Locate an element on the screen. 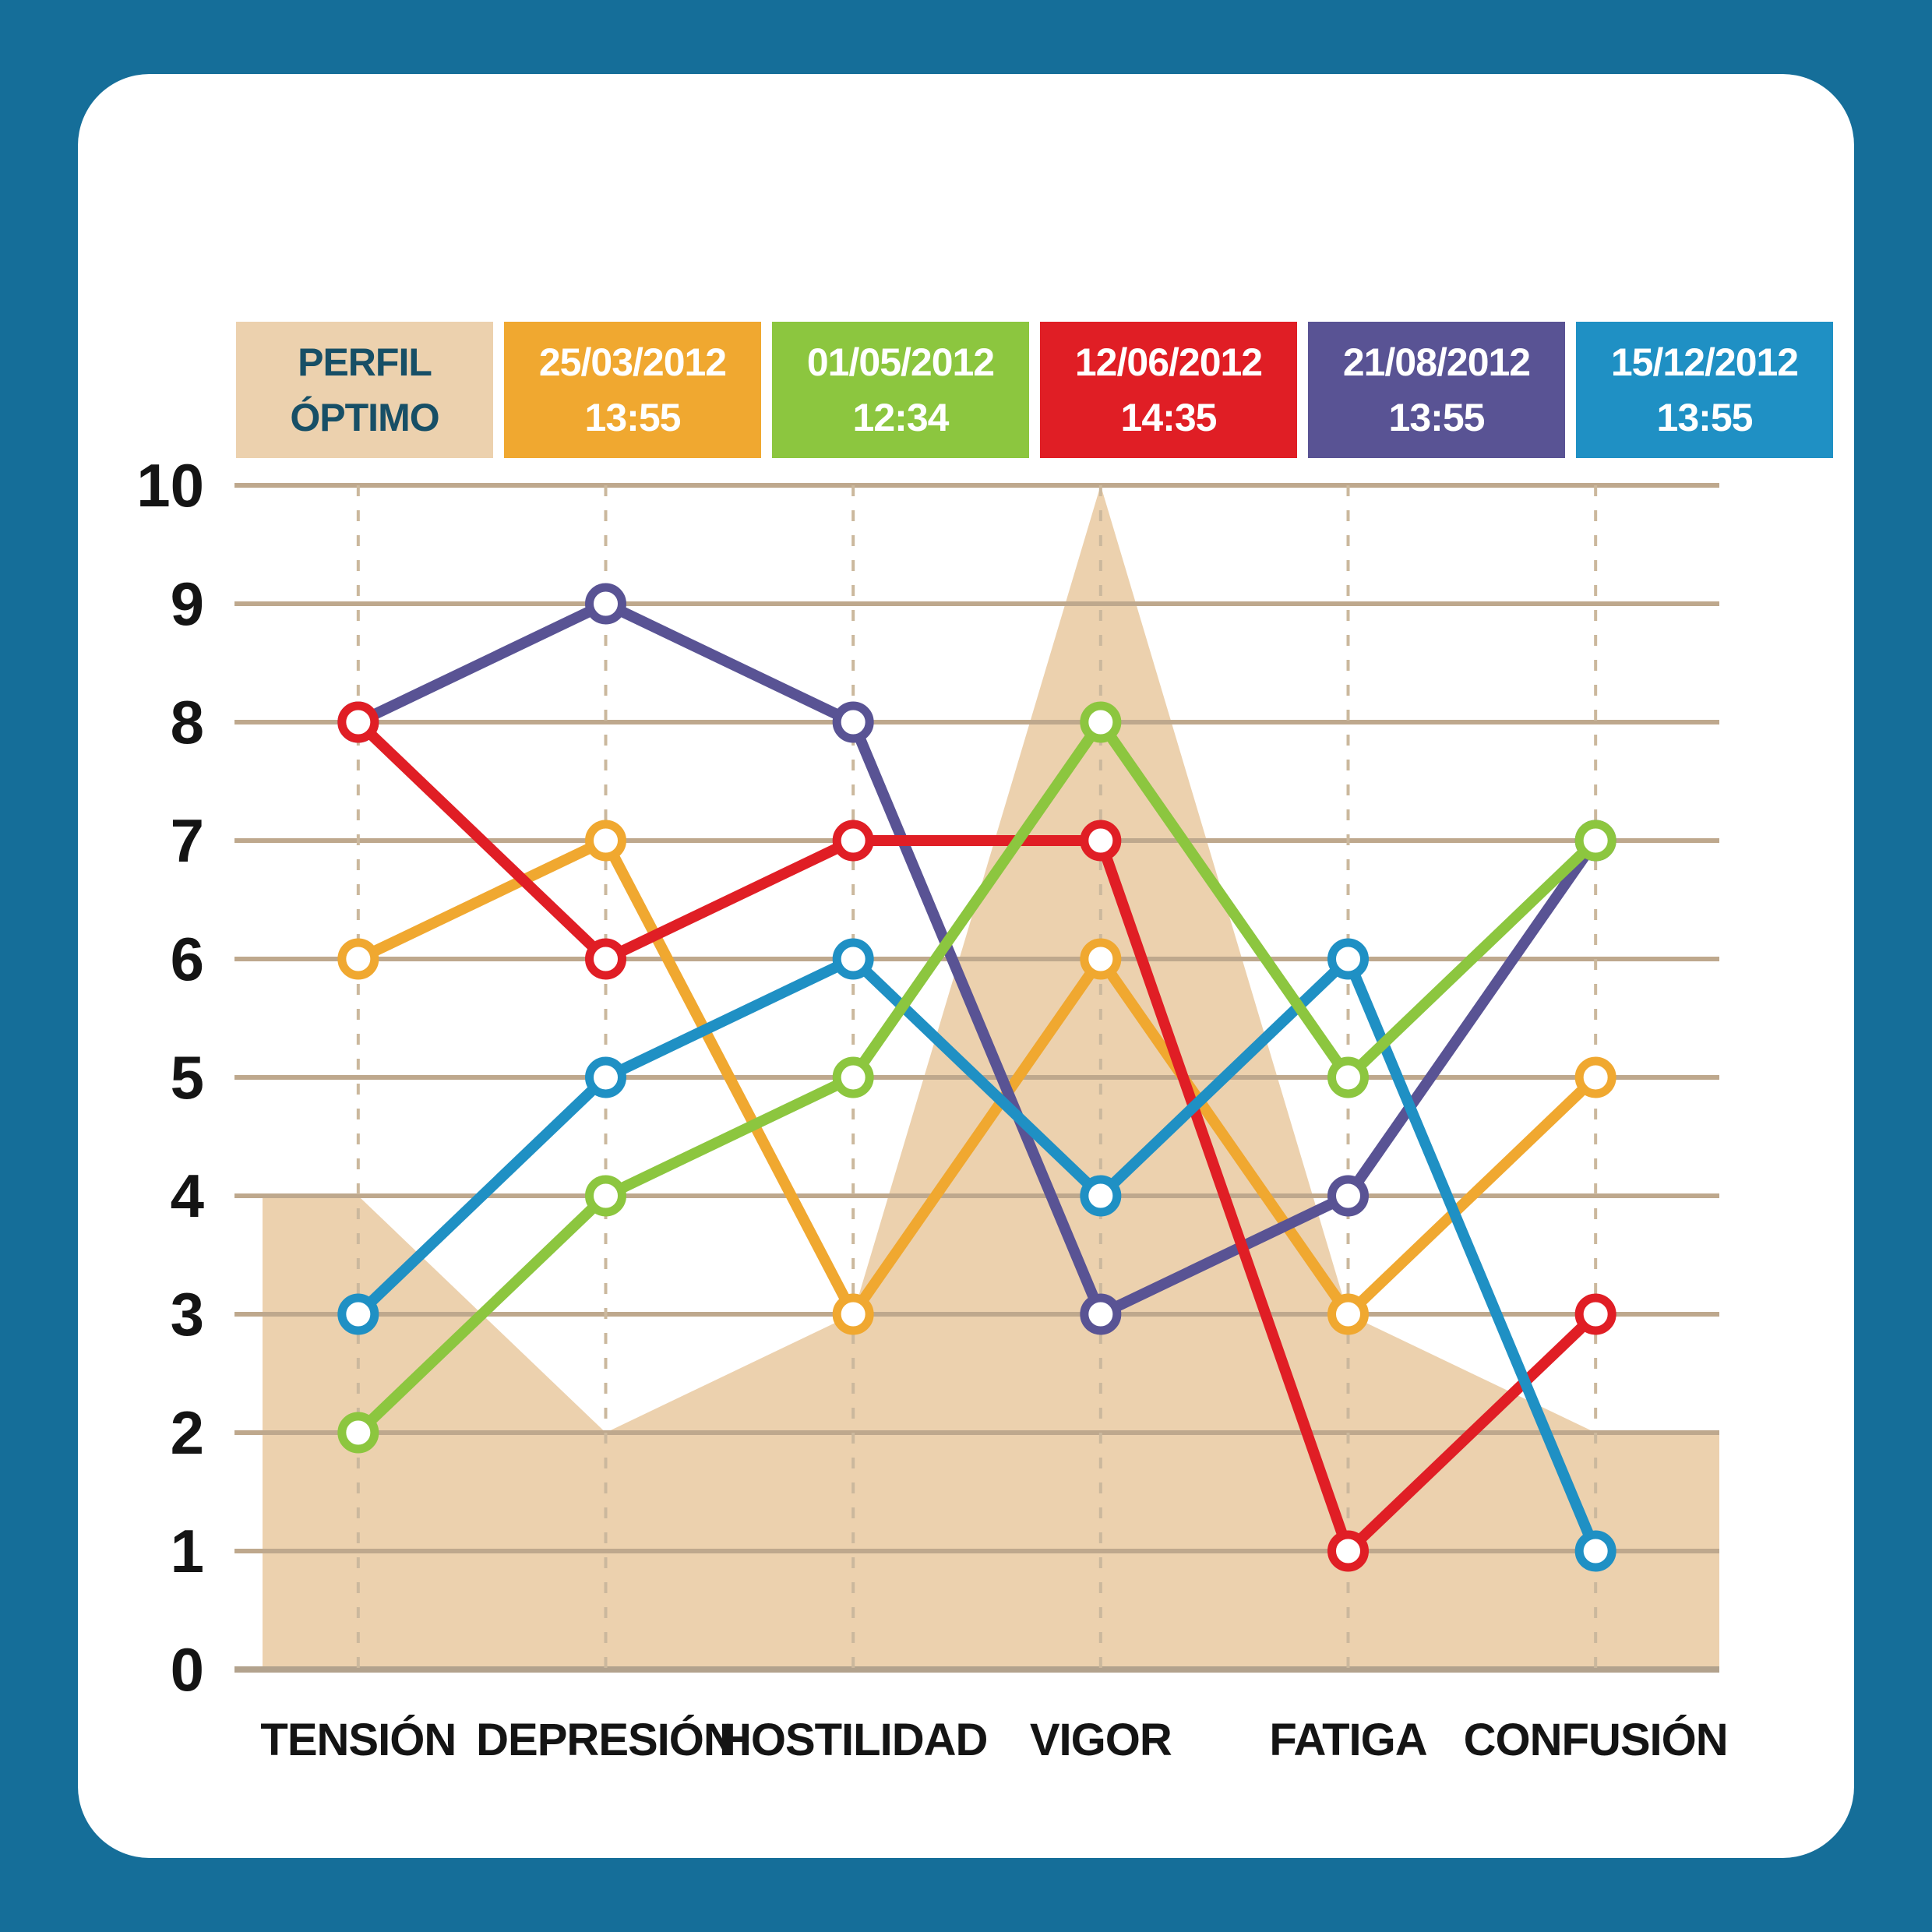 Image resolution: width=1932 pixels, height=1932 pixels. y-axis-tick-label-6: 6 is located at coordinates (188, 959).